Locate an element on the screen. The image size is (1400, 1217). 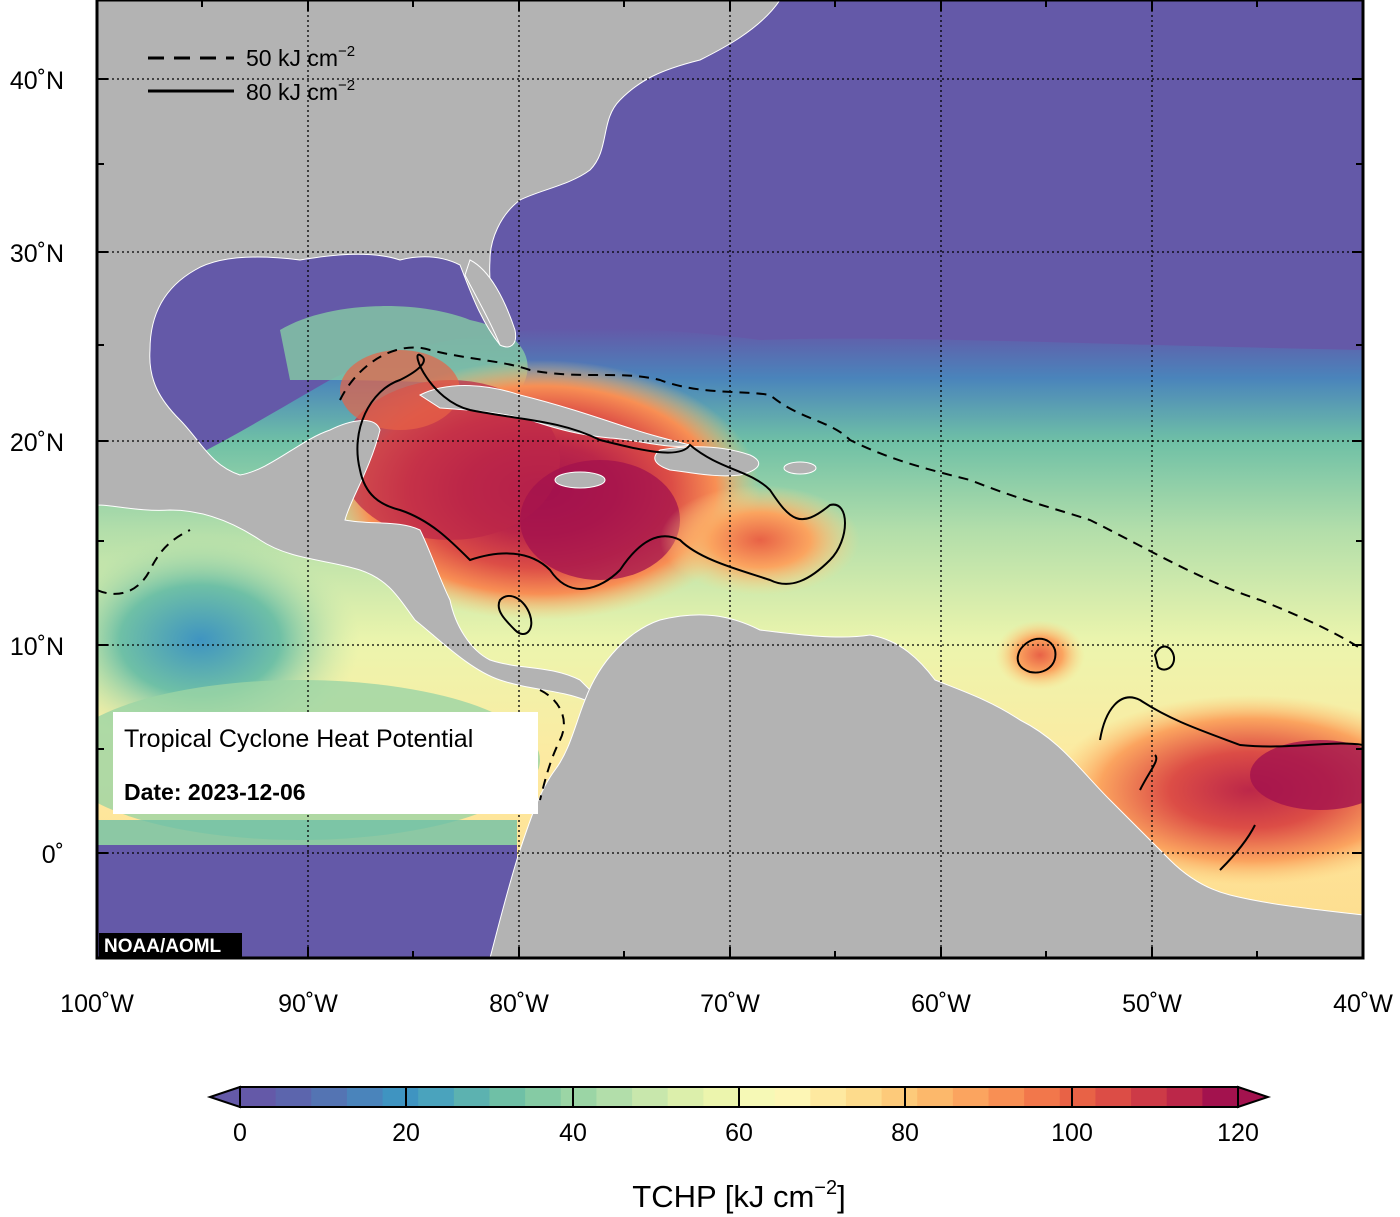
lat-label: 10˚N is located at coordinates (37, 647).